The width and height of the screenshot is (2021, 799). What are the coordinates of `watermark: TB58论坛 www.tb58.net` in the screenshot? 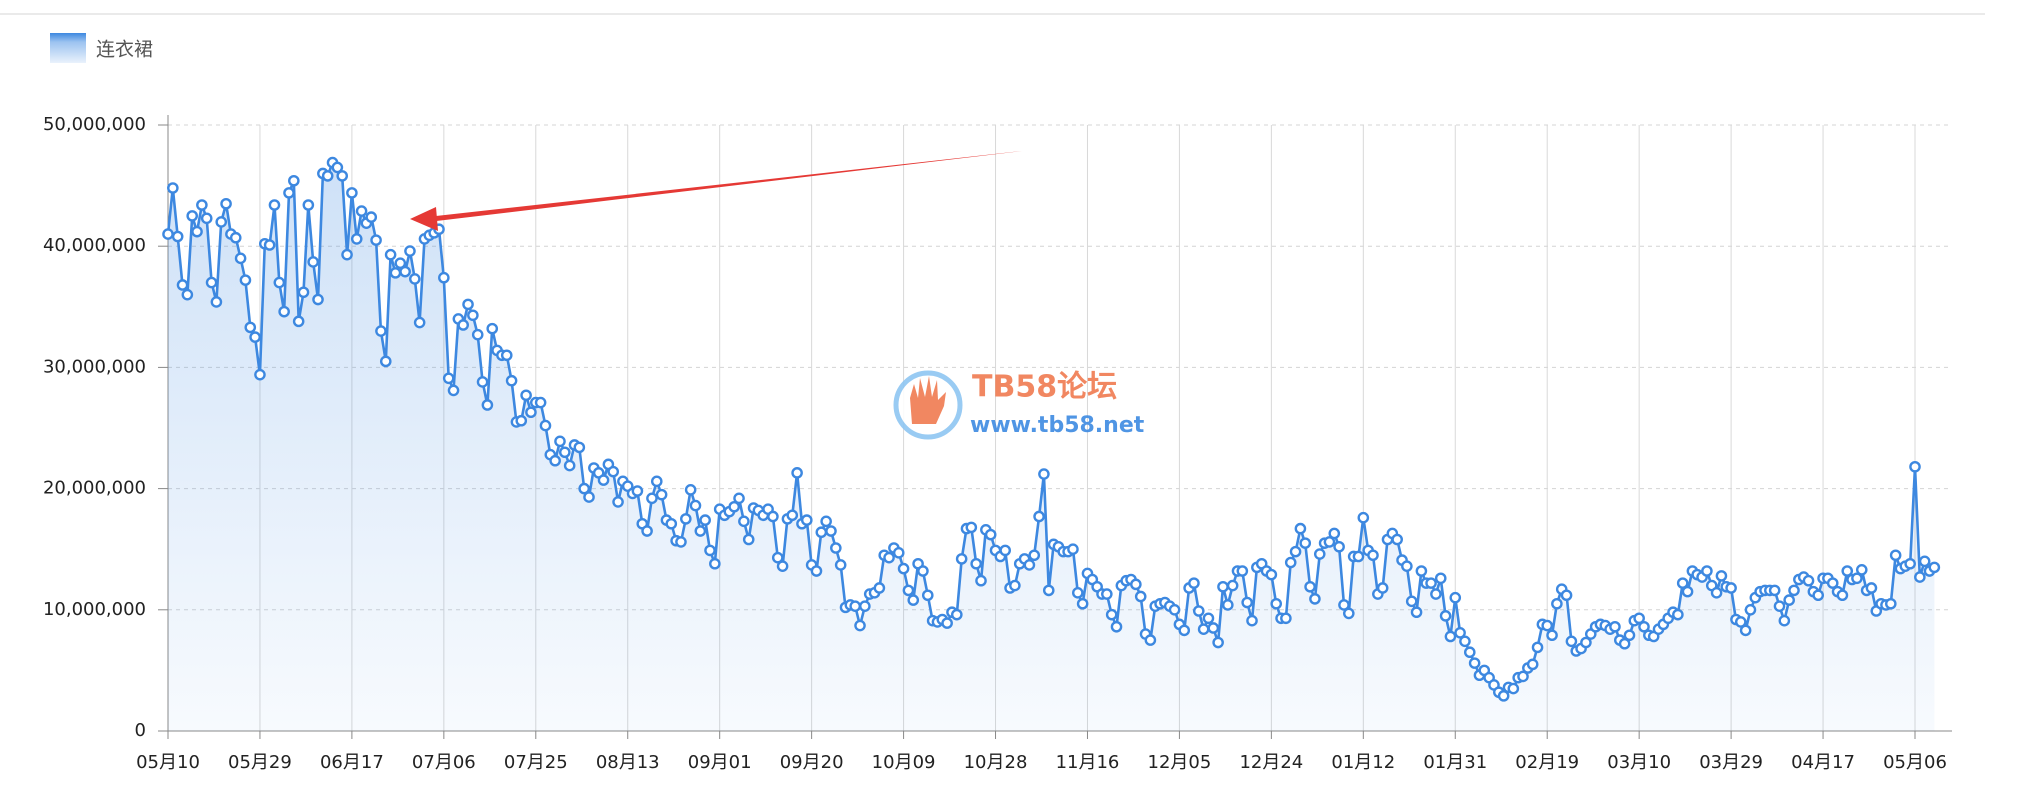 It's located at (1019, 405).